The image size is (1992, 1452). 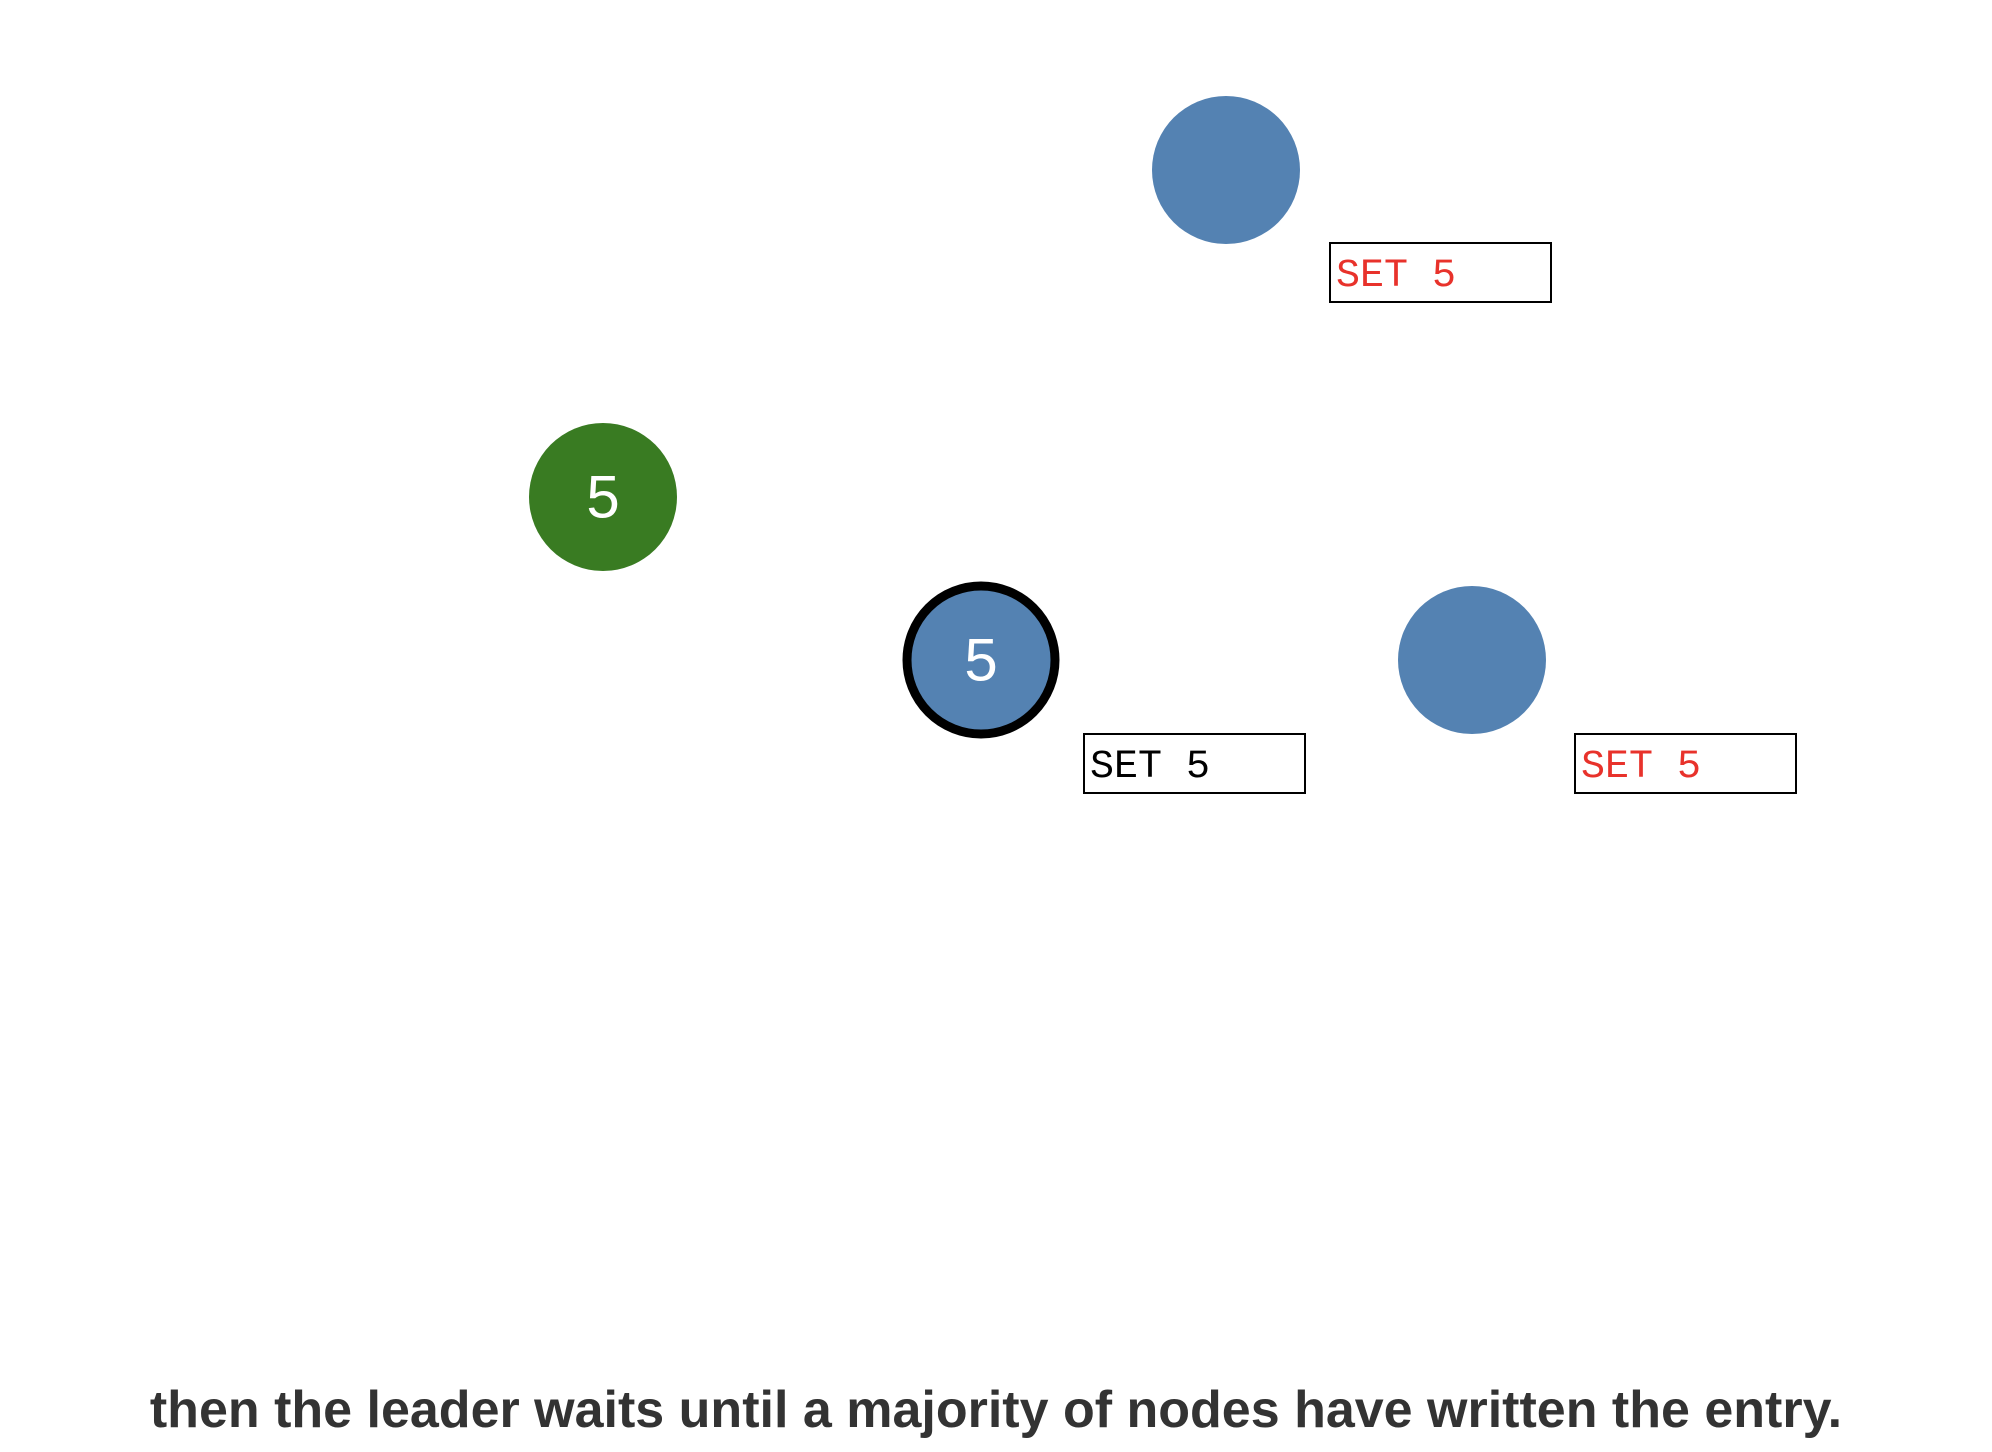 I want to click on leader-value: 5, so click(x=980, y=660).